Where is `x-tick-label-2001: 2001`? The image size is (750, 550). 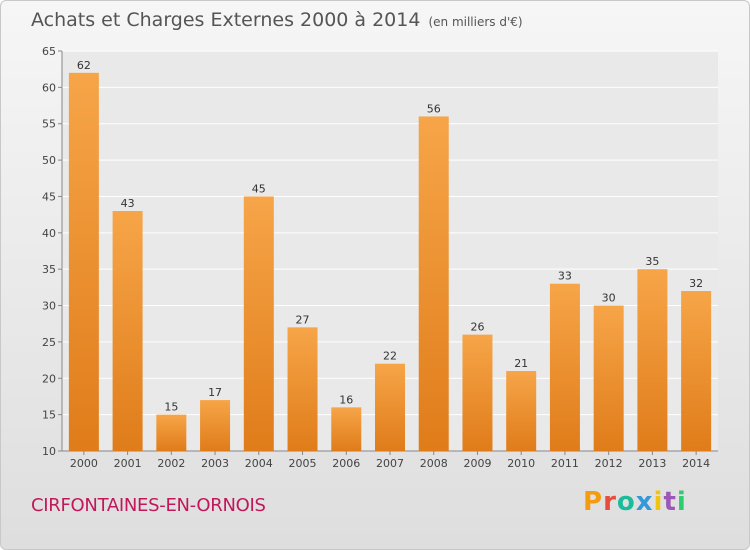 x-tick-label-2001: 2001 is located at coordinates (128, 463).